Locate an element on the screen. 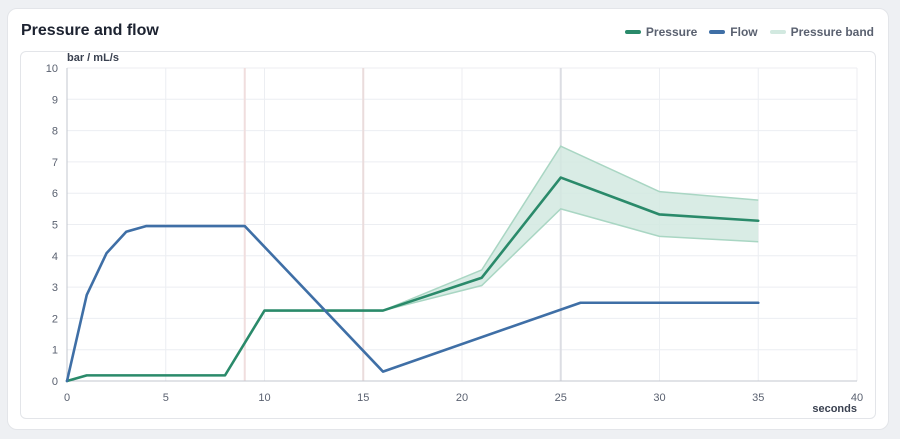  x-axis-label: seconds is located at coordinates (834, 409).